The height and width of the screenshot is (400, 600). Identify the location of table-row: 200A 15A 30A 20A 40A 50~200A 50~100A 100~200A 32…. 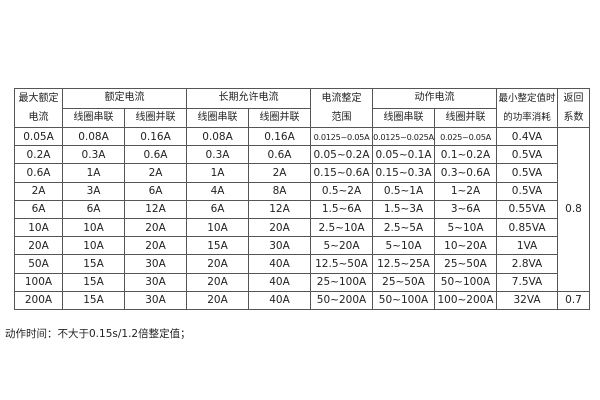
(302, 300).